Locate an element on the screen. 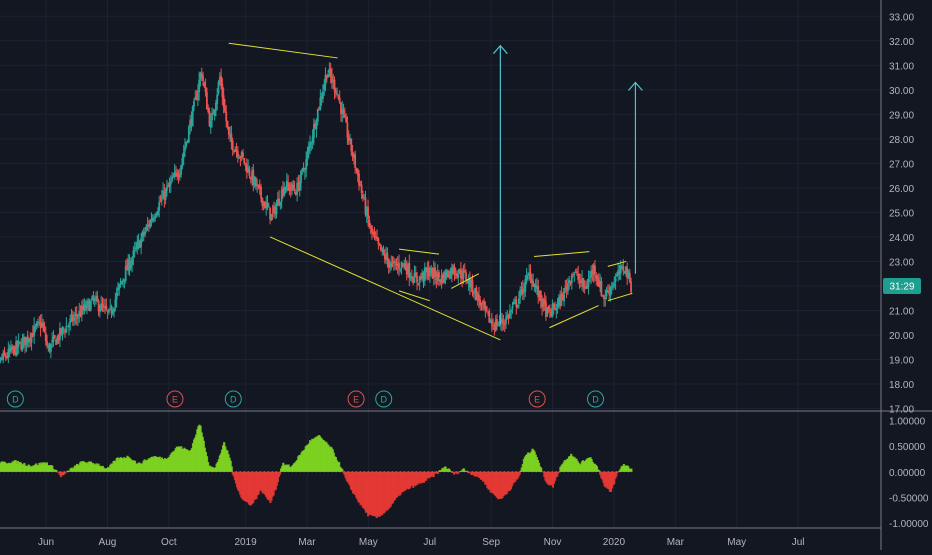  price-tick-label: 31.00 is located at coordinates (901, 66).